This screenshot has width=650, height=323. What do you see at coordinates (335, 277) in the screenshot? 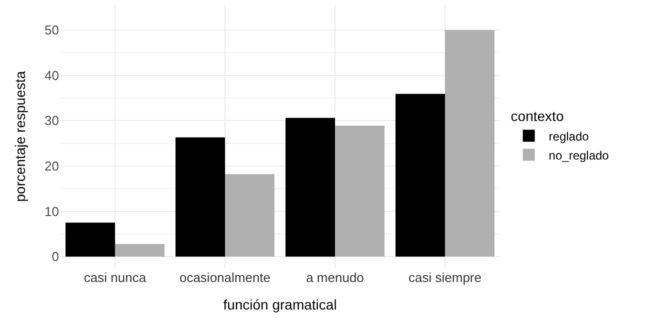
I see `x-tick-label: a menudo` at bounding box center [335, 277].